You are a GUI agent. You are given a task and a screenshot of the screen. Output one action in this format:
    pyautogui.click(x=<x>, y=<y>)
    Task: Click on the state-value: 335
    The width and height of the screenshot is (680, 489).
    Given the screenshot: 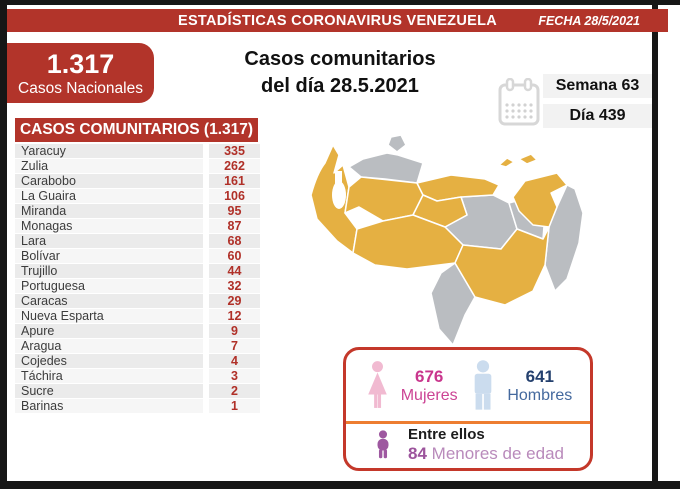 What is the action you would take?
    pyautogui.click(x=234, y=151)
    